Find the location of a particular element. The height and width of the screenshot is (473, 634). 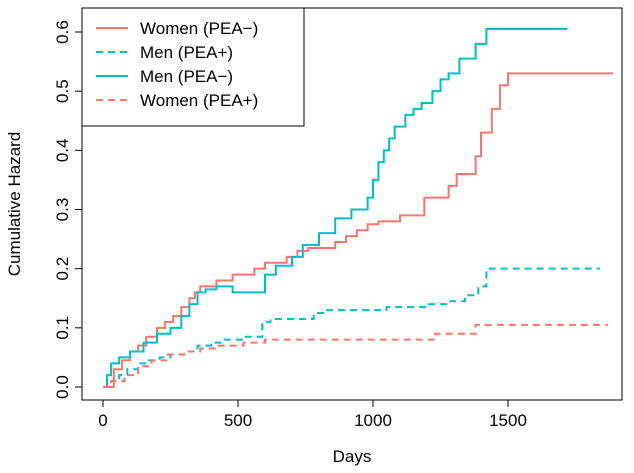

y-tick-label: 0.2 is located at coordinates (62, 269).